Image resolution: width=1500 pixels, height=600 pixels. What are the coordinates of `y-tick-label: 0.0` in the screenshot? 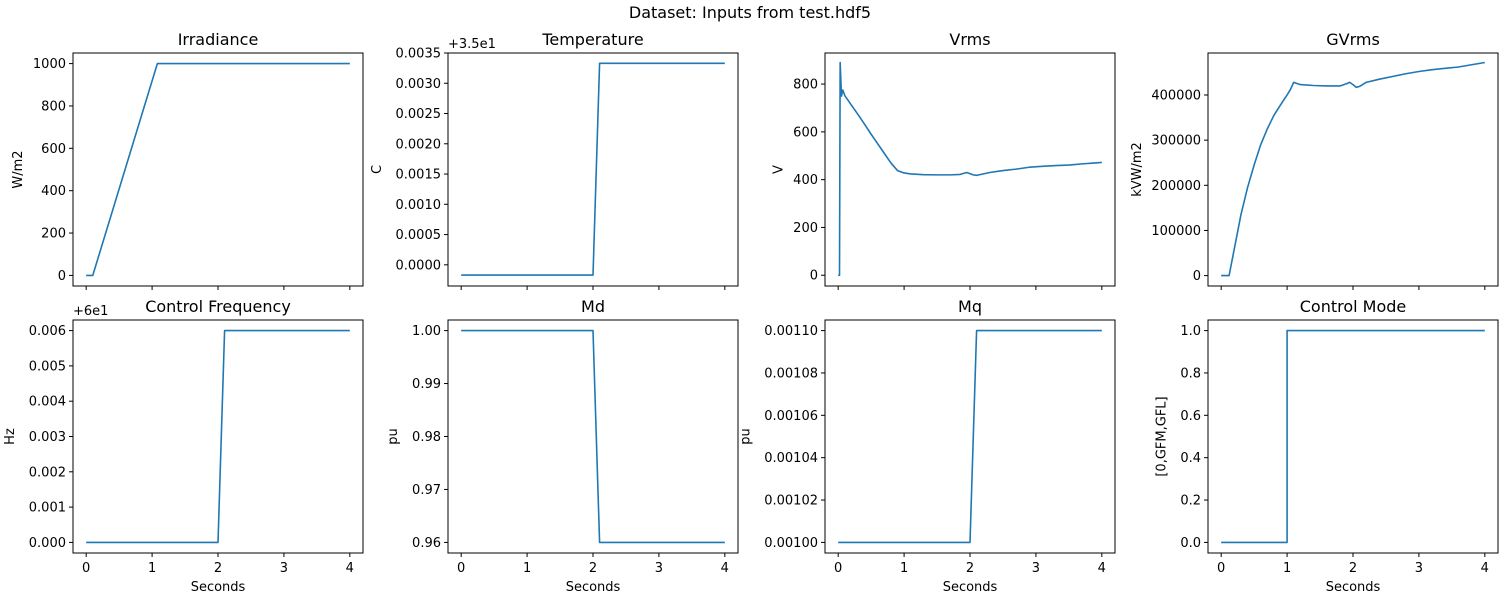 It's located at (1190, 543).